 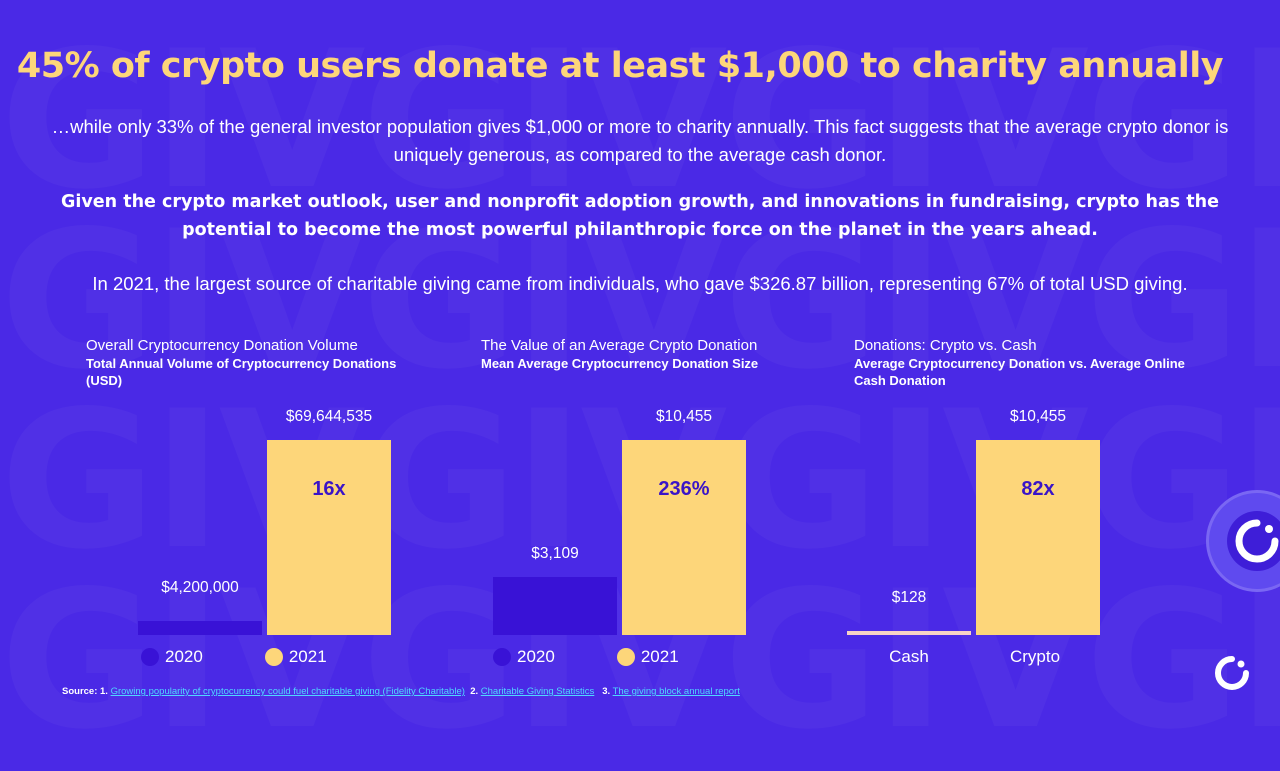 I want to click on chart1-legend-2021: 2021, so click(x=295, y=657).